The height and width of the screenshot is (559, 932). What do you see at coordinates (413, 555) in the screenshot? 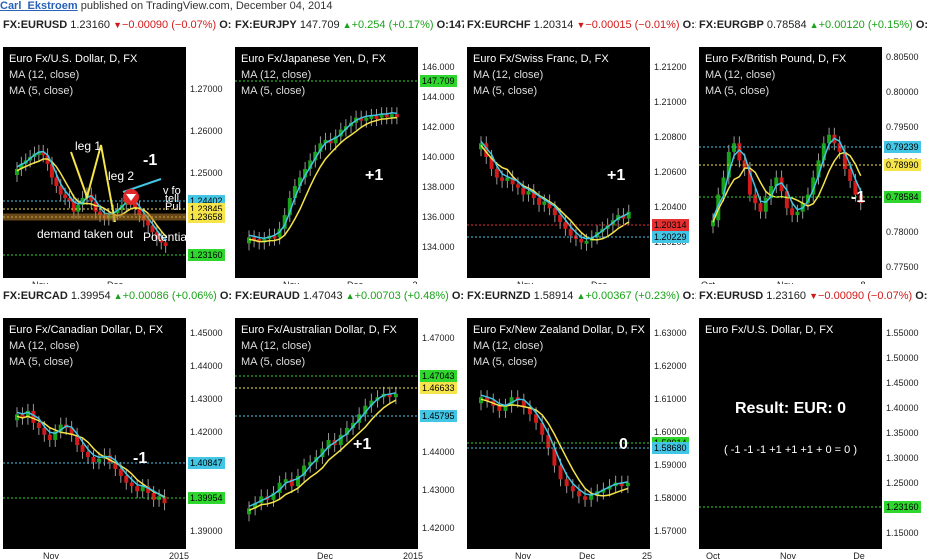
I see `time-label: 2015` at bounding box center [413, 555].